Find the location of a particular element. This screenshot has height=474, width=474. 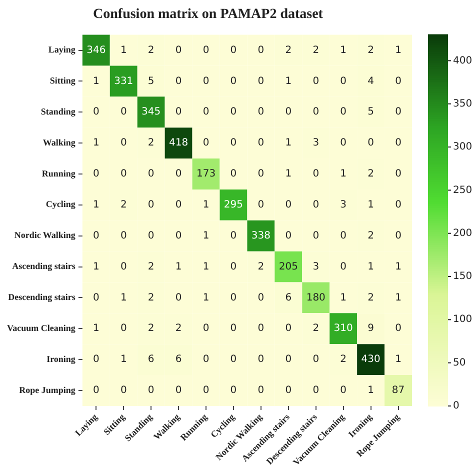

color-bar-label: 400 is located at coordinates (462, 60).